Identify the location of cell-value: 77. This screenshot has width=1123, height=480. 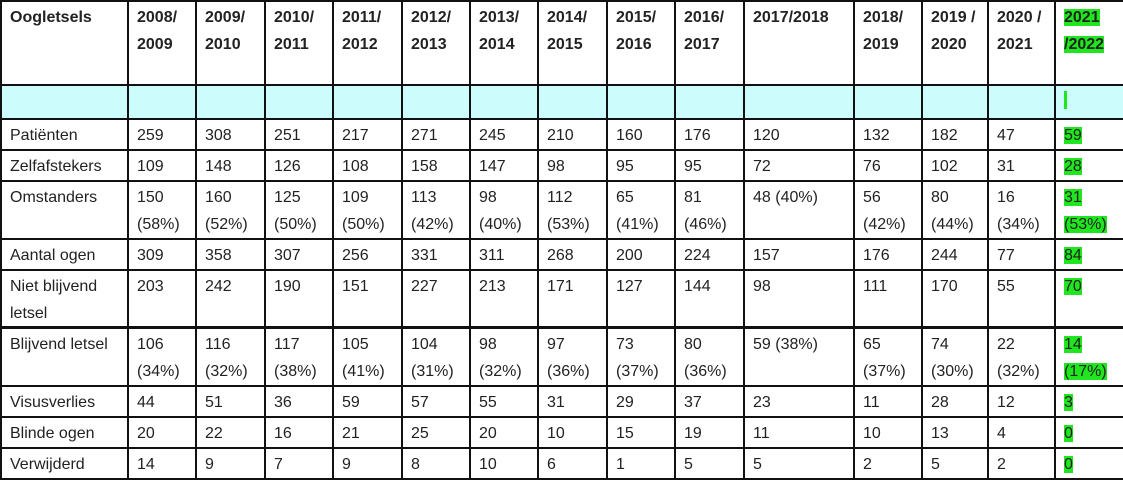
(1006, 255).